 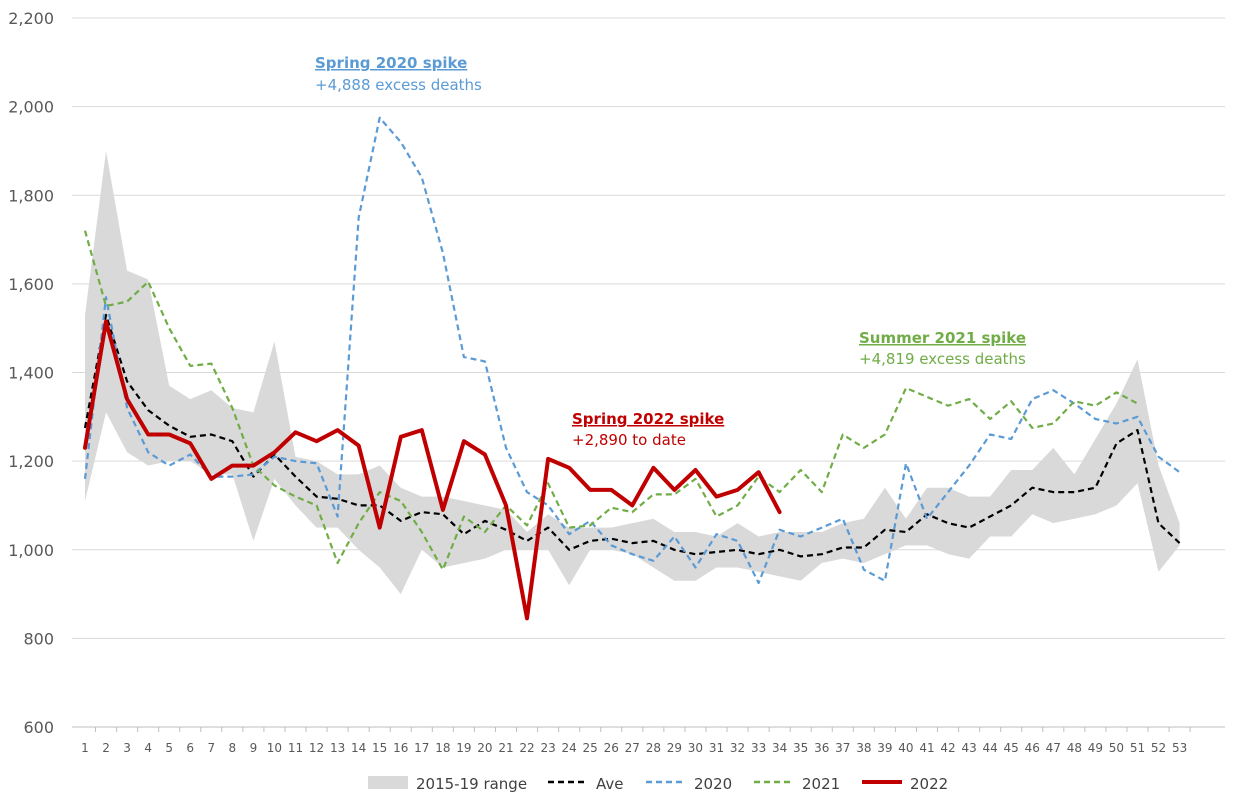 What do you see at coordinates (190, 748) in the screenshot?
I see `x-tick-label: 6` at bounding box center [190, 748].